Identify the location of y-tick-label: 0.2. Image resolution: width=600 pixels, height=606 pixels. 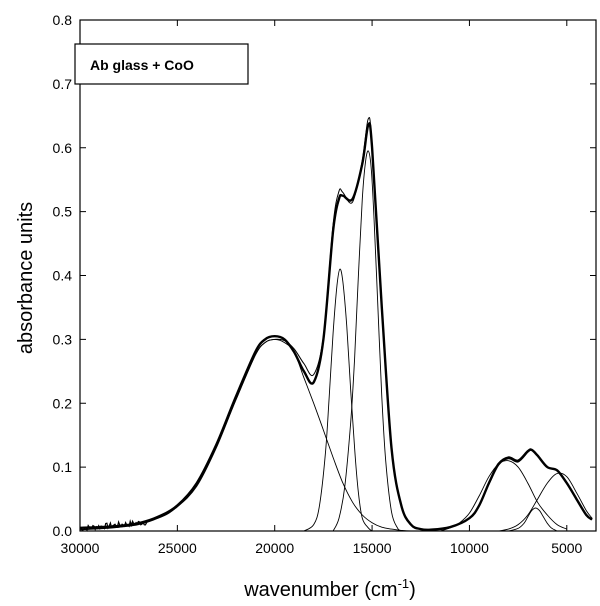
(63, 403).